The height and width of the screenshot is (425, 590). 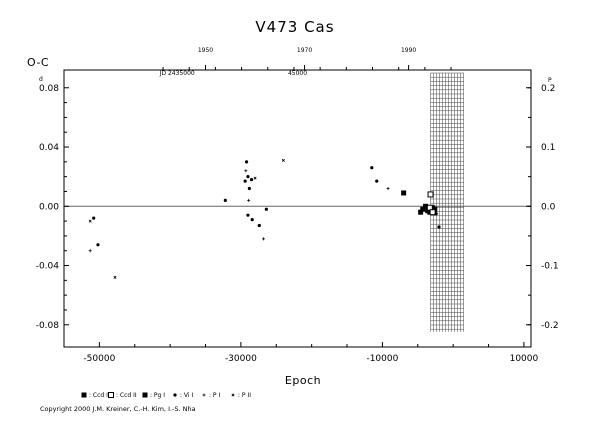 What do you see at coordinates (49, 207) in the screenshot?
I see `y-tick-label: 0.00` at bounding box center [49, 207].